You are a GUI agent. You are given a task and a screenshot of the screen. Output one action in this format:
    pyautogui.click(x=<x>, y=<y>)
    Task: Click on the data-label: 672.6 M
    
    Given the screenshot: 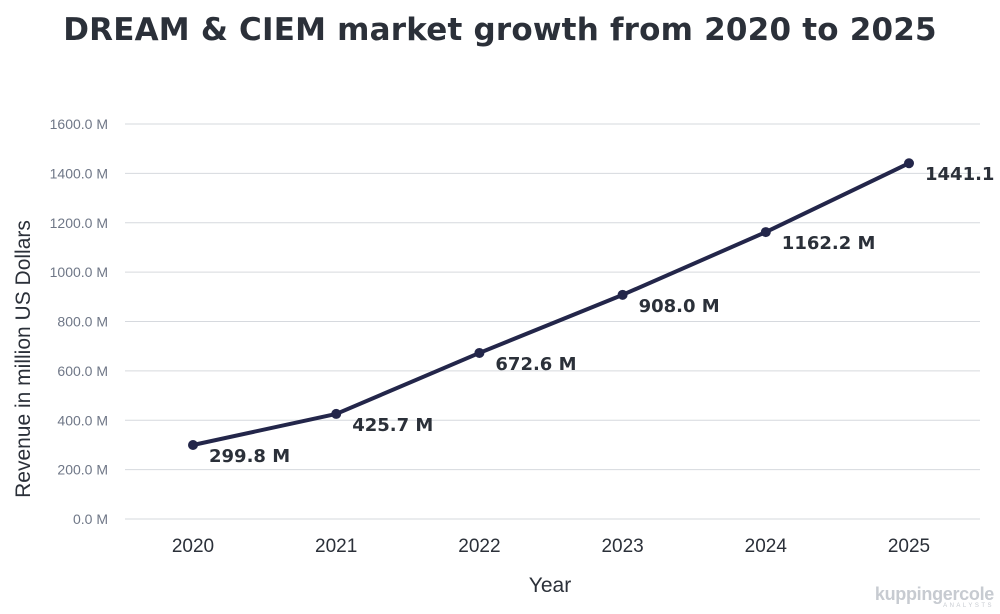 What is the action you would take?
    pyautogui.click(x=535, y=364)
    